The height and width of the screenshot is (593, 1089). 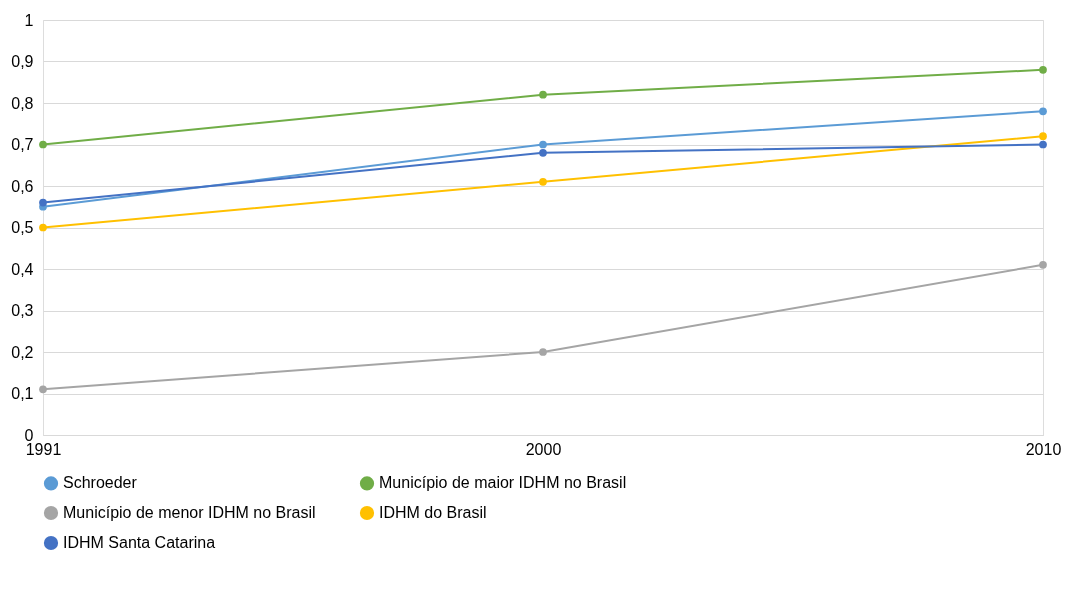 What do you see at coordinates (503, 483) in the screenshot?
I see `legend-label: Município de maior IDHM no Brasil` at bounding box center [503, 483].